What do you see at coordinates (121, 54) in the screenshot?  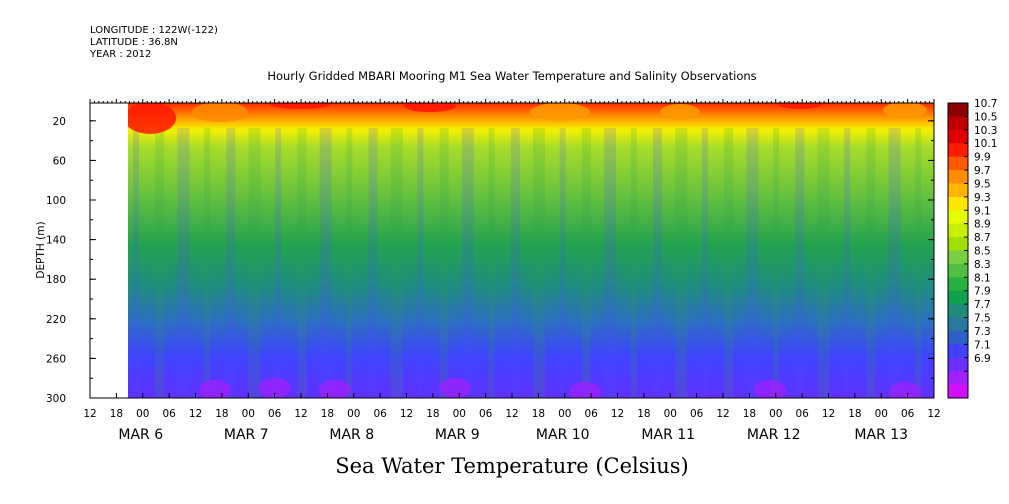 I see `year-label: YEAR : 2012` at bounding box center [121, 54].